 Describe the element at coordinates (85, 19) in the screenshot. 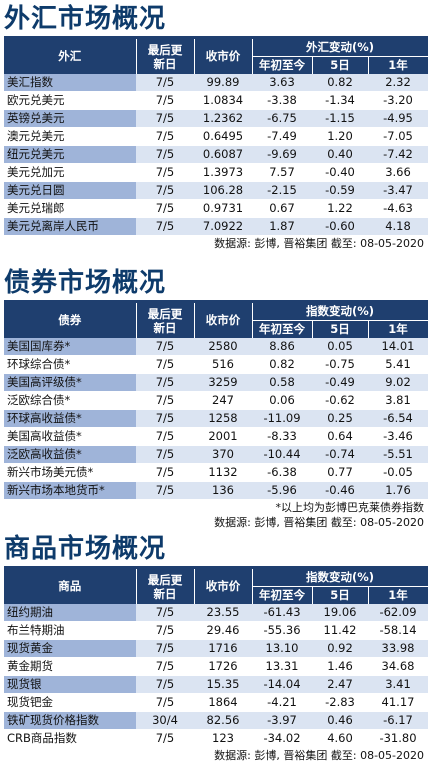

I see `fx-section-title: 外汇市场概况` at that location.